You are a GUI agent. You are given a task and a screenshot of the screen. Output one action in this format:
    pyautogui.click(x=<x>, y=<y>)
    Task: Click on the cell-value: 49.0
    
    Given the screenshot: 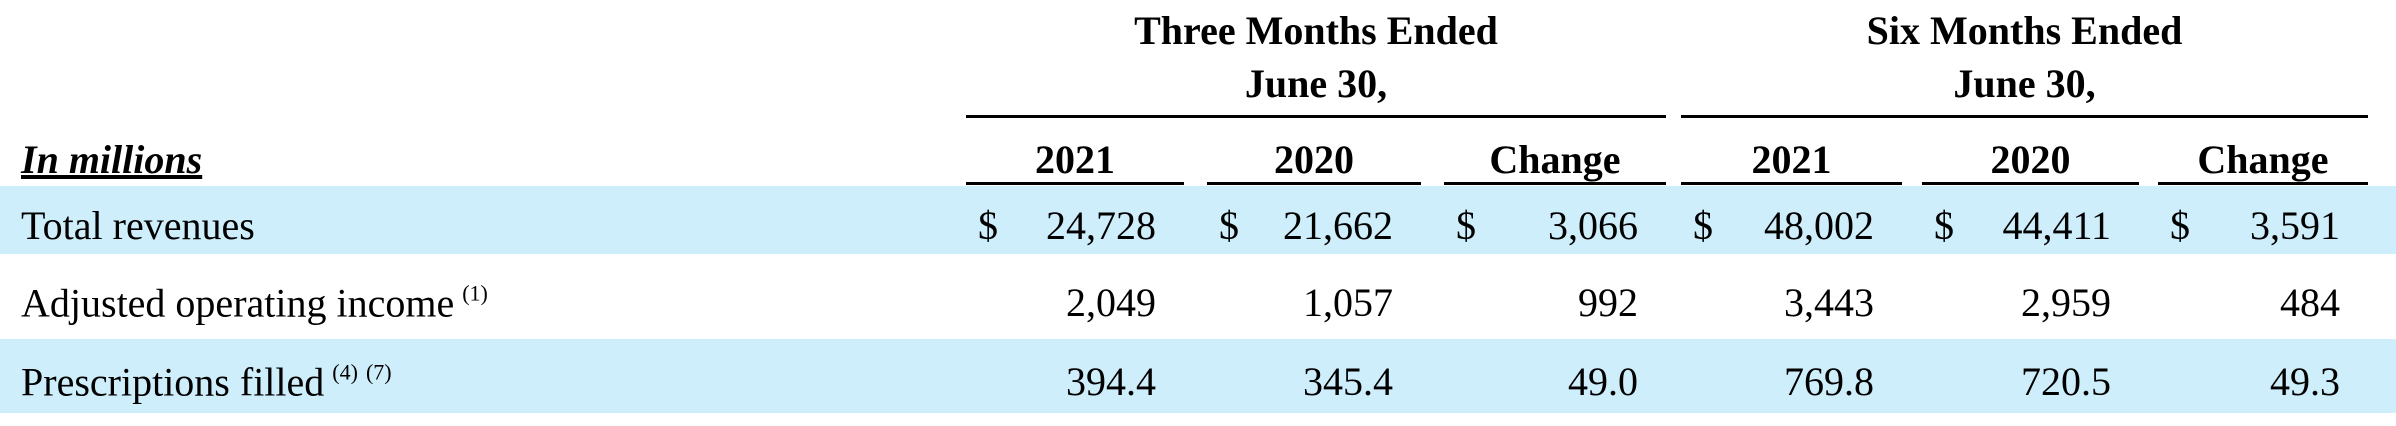 What is the action you would take?
    pyautogui.click(x=1603, y=381)
    